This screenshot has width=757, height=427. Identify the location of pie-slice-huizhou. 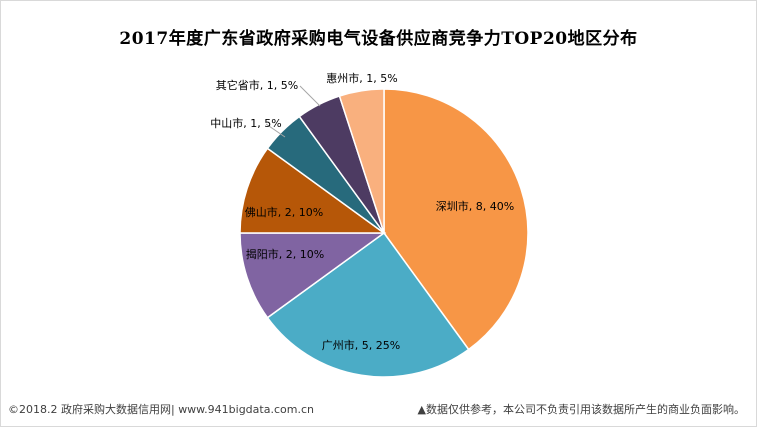
(361, 161).